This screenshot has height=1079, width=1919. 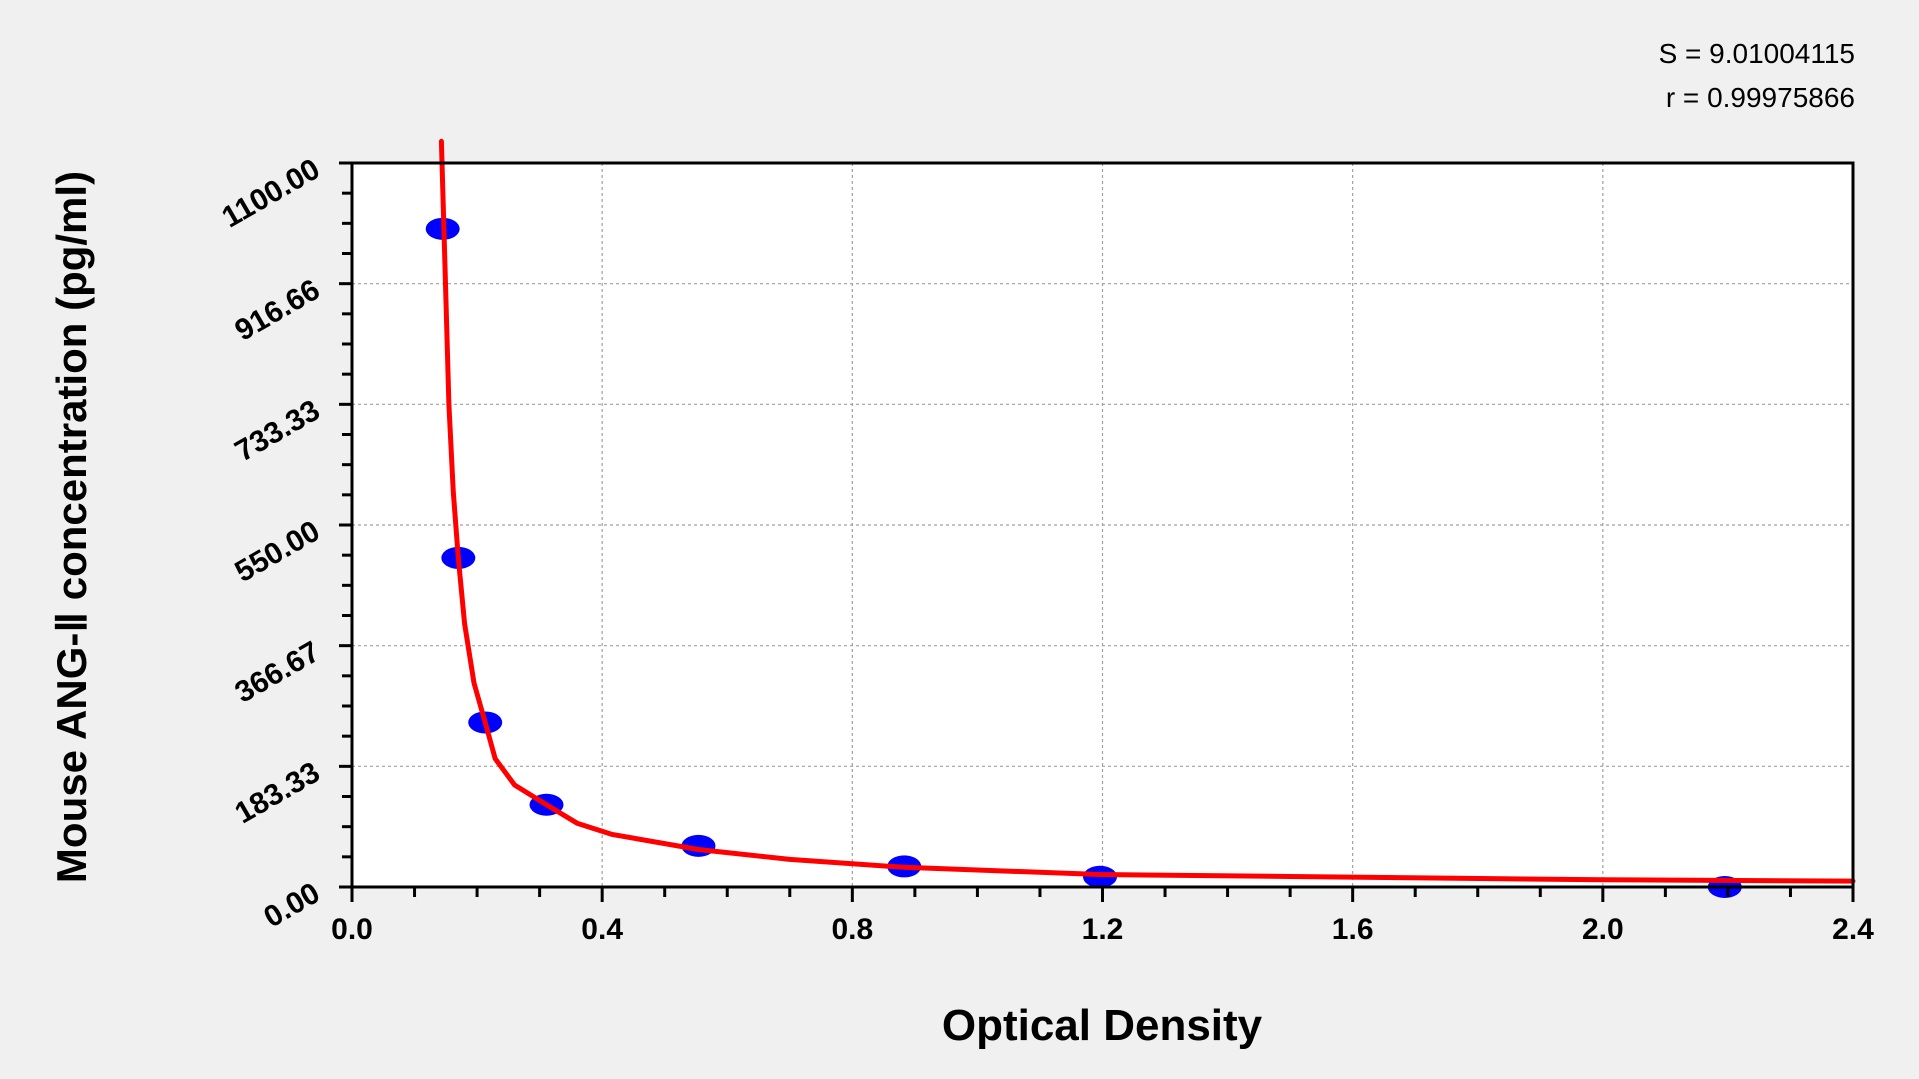 I want to click on y-tick-label: 366.67, so click(x=278, y=672).